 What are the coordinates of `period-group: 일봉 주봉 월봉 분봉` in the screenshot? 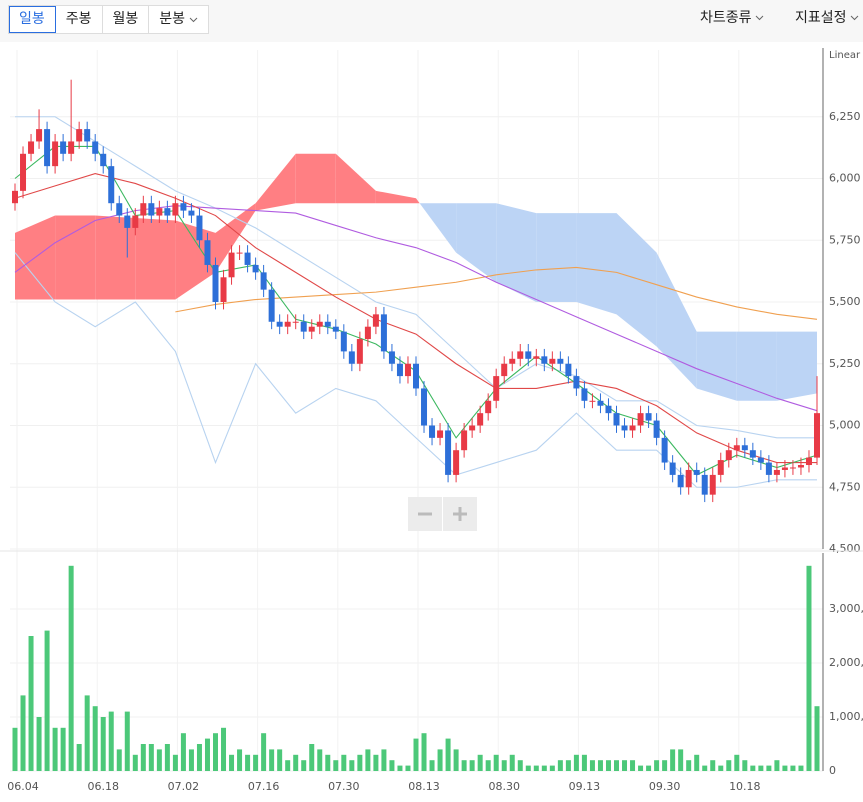 It's located at (109, 19).